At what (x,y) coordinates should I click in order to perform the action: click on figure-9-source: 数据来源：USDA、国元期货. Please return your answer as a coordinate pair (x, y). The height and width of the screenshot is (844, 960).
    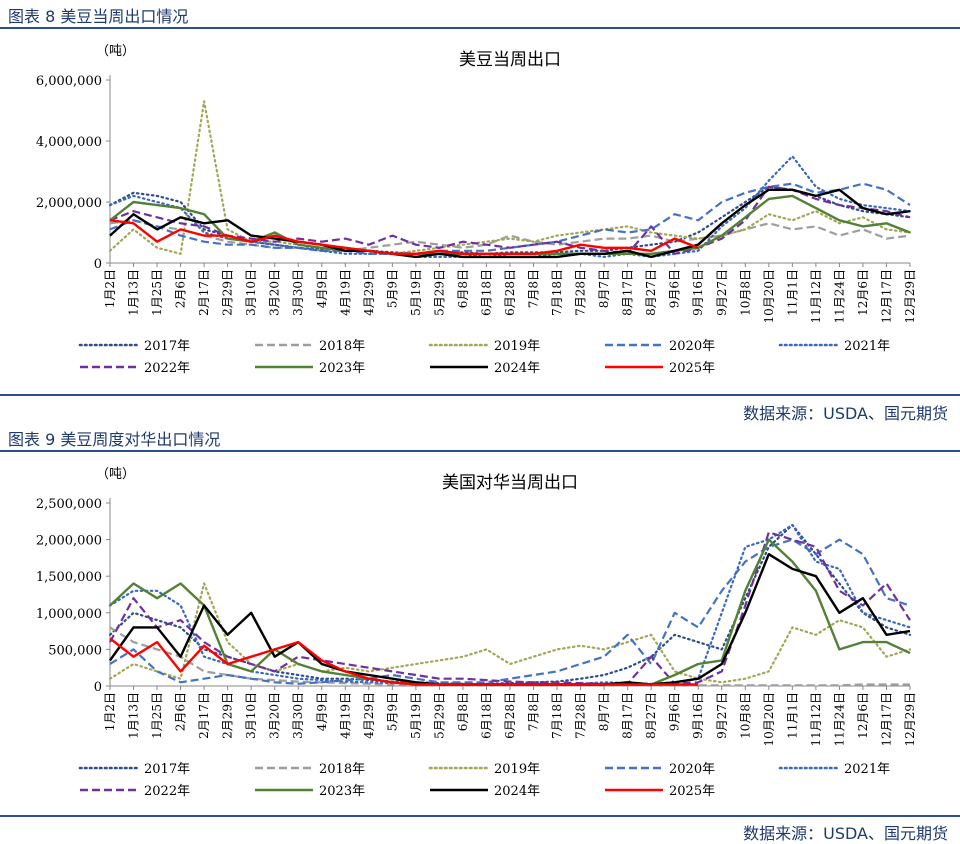
    Looking at the image, I should click on (845, 833).